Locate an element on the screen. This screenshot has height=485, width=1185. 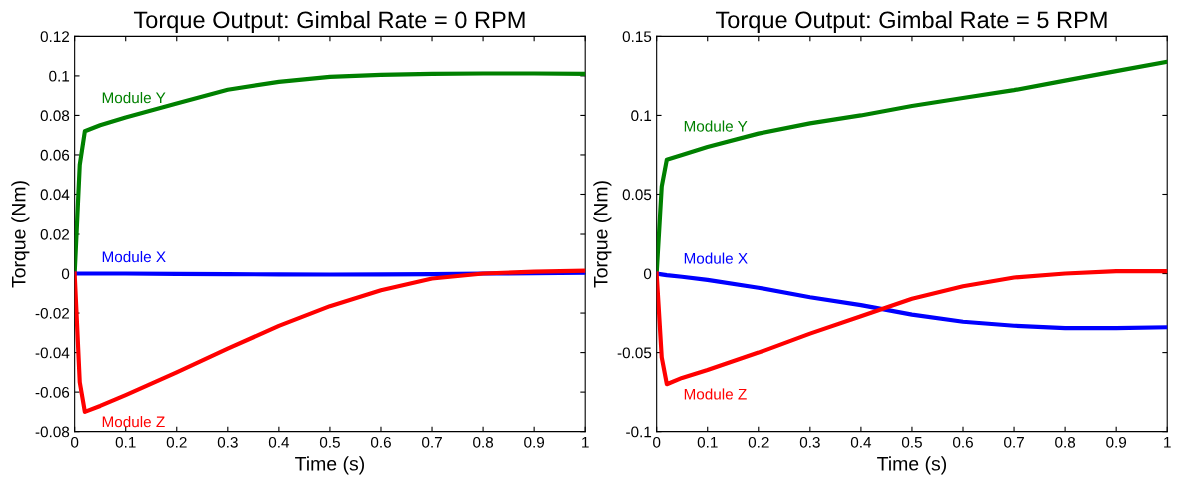
y-tick-label: 0.05 is located at coordinates (637, 195).